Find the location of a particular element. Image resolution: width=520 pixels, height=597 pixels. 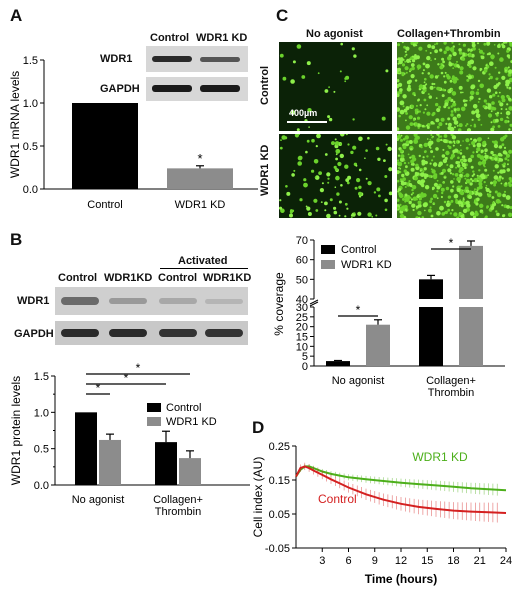

c-y-tick-label: 50 is located at coordinates (302, 280).